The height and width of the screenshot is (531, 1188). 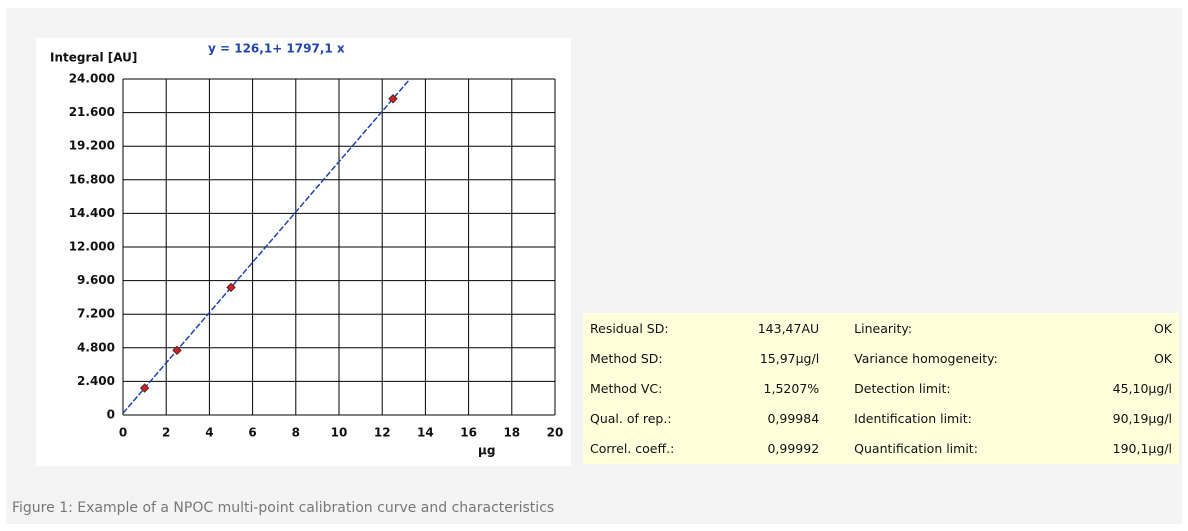 I want to click on table-cell: 0,99992, so click(x=793, y=449).